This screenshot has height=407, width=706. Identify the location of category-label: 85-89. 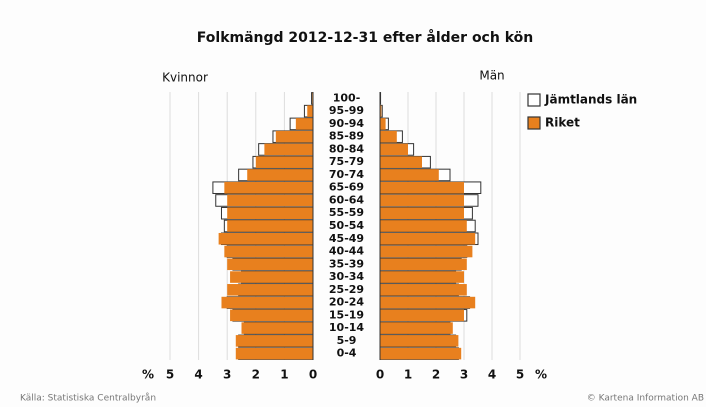
(346, 136).